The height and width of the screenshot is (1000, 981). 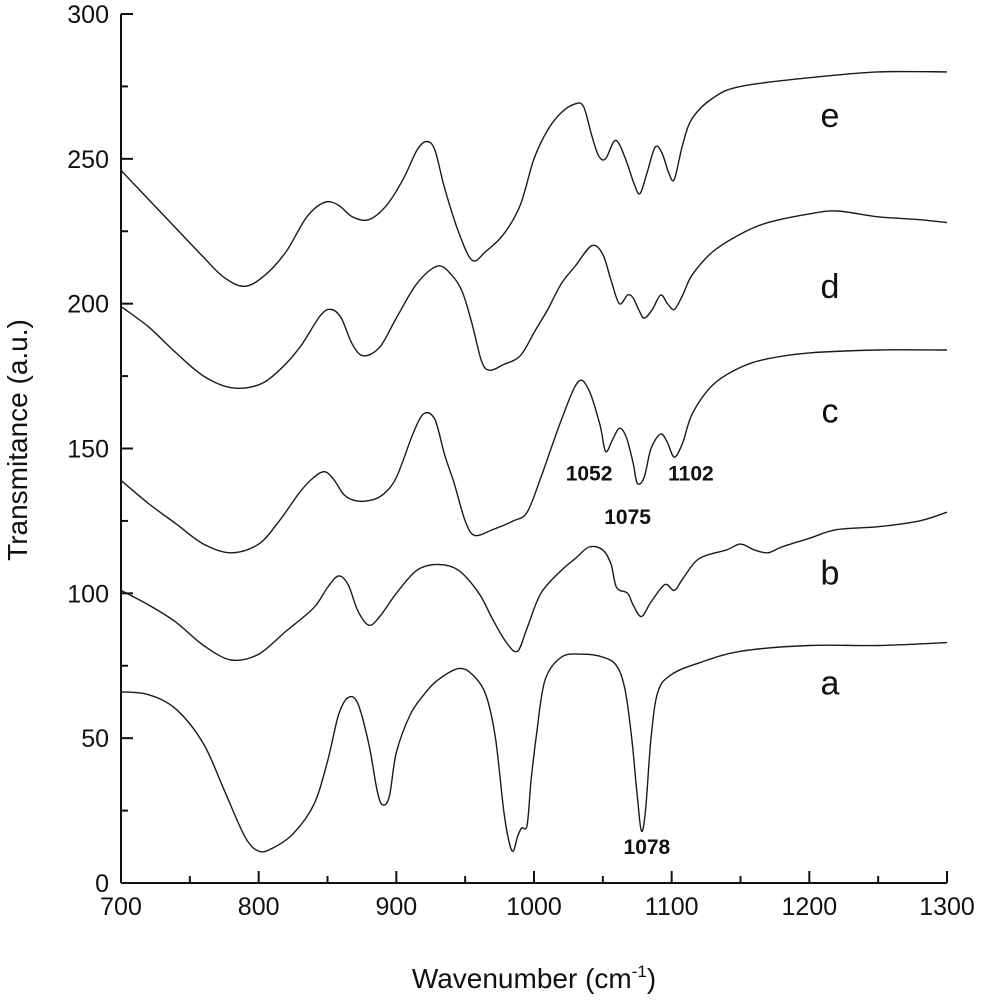 What do you see at coordinates (121, 907) in the screenshot?
I see `x-tick-label: 700` at bounding box center [121, 907].